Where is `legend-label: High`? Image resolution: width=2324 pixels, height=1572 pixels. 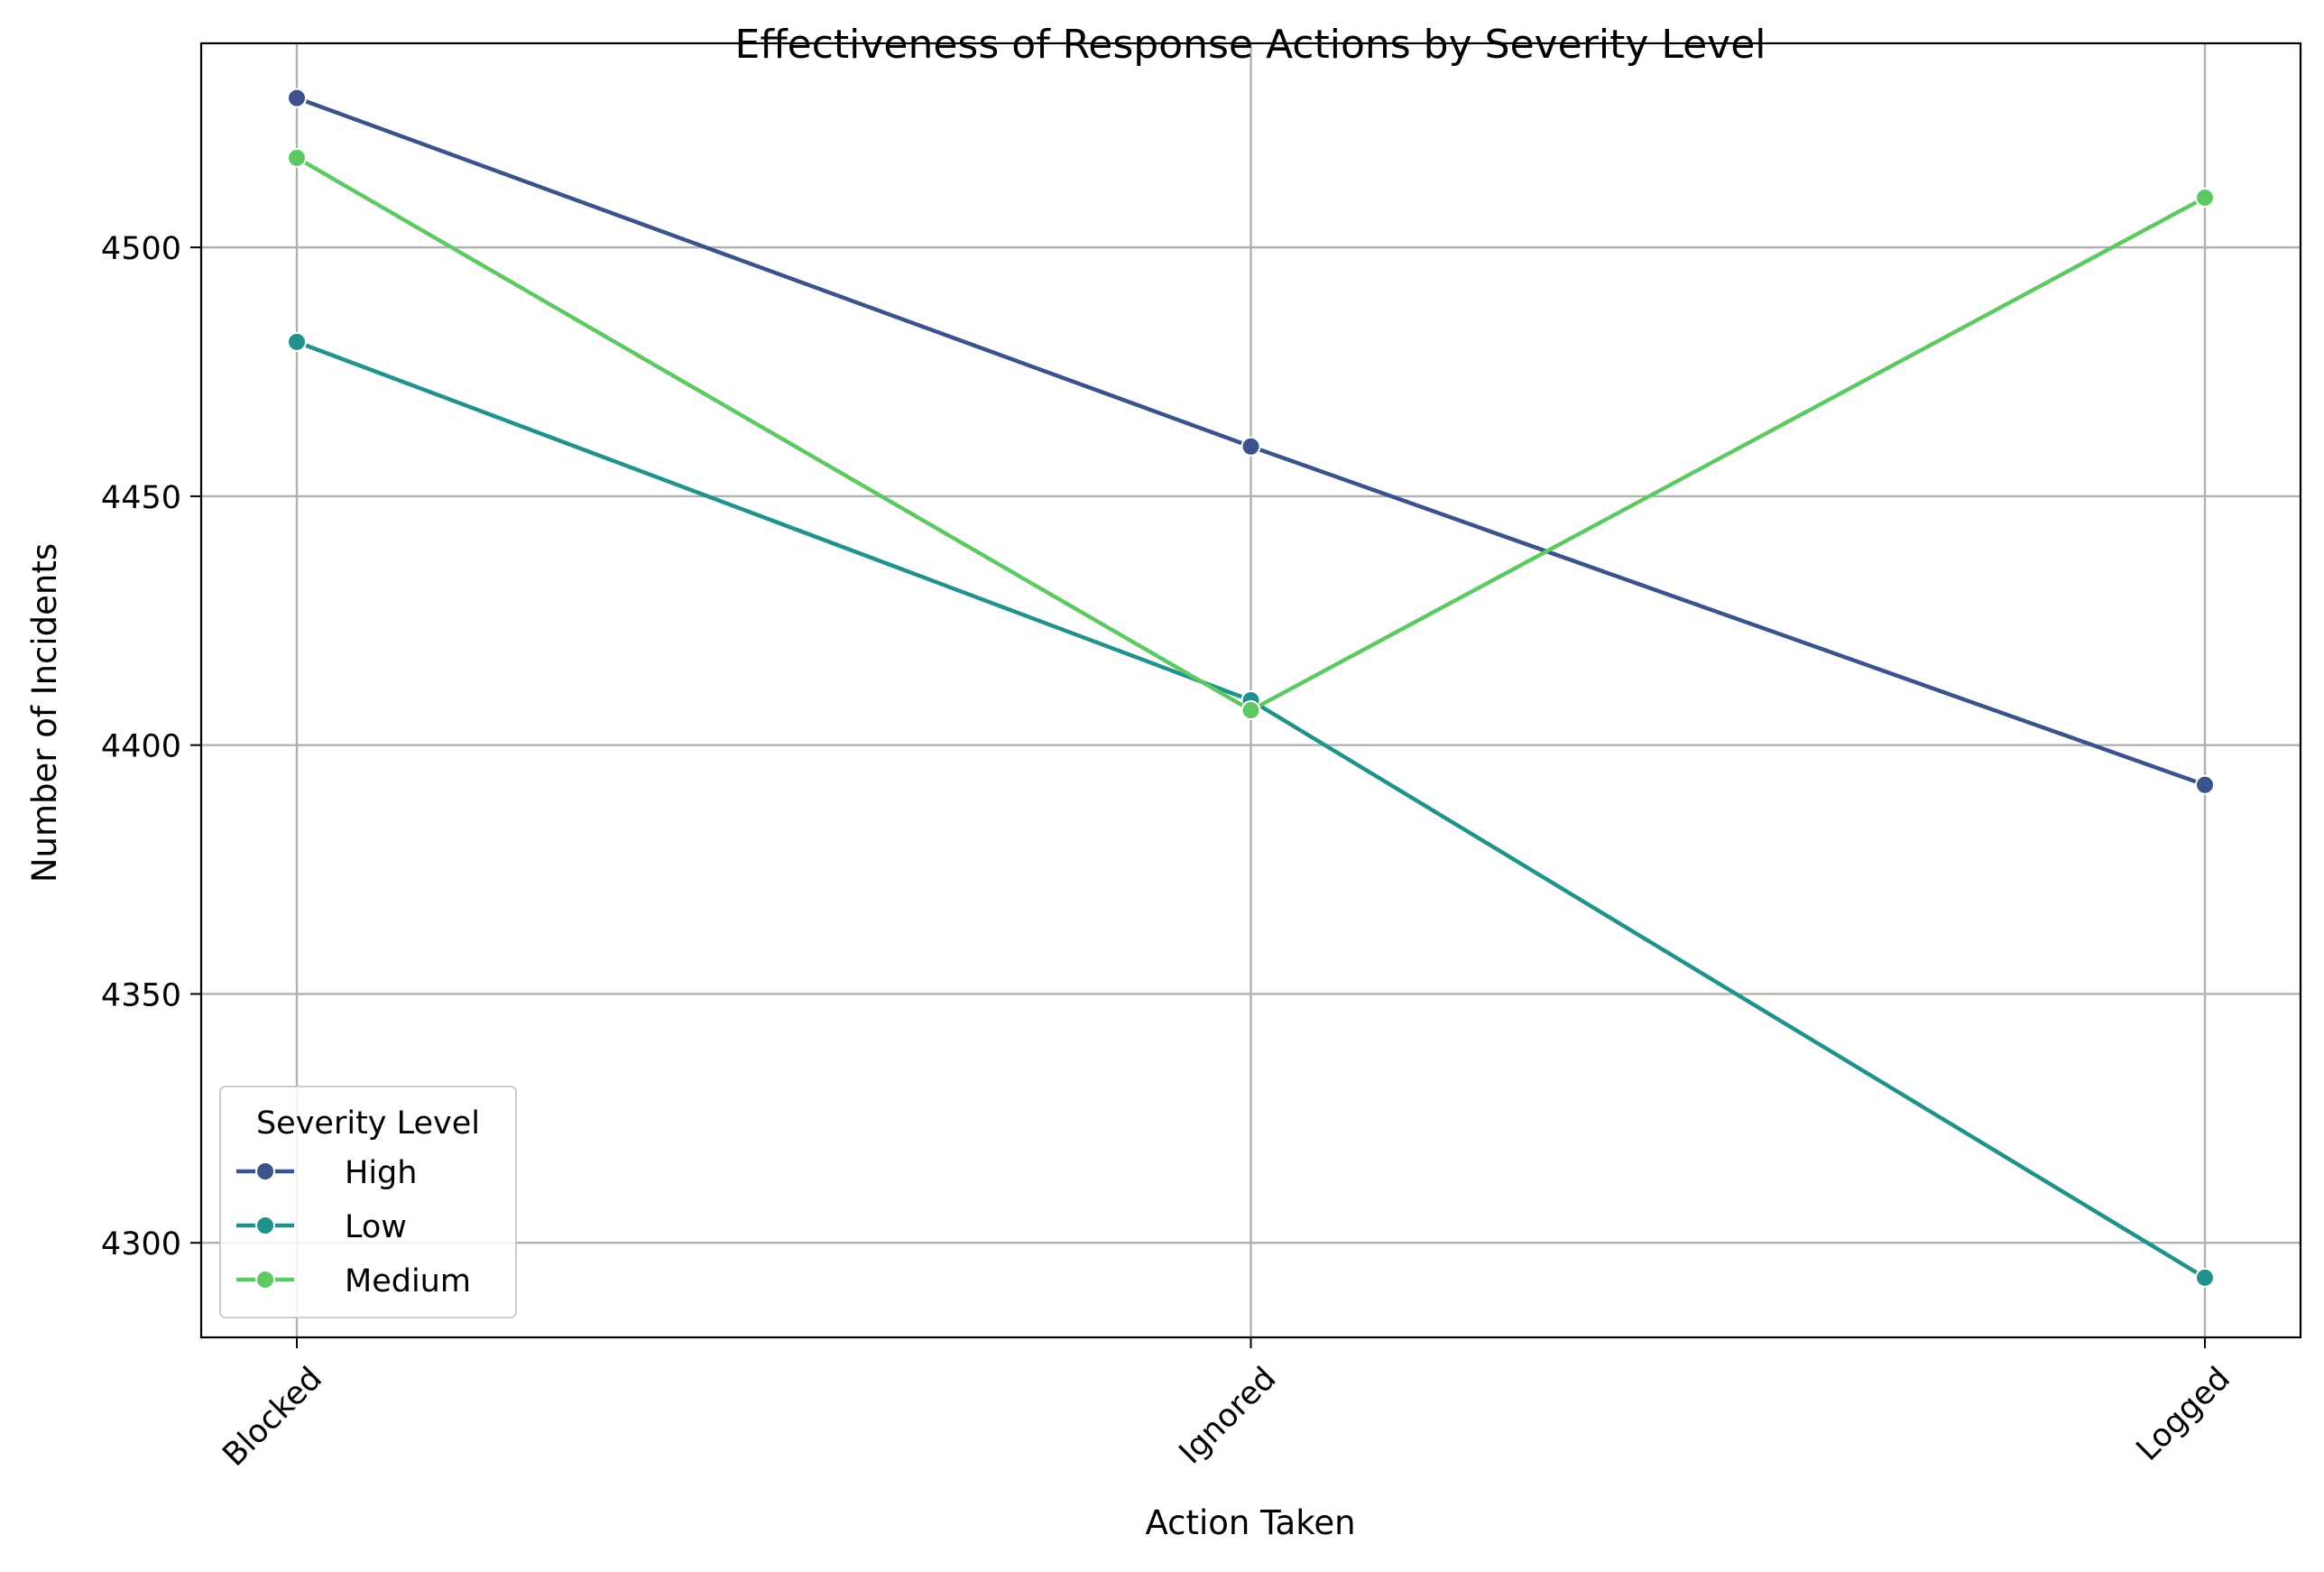 legend-label: High is located at coordinates (381, 1173).